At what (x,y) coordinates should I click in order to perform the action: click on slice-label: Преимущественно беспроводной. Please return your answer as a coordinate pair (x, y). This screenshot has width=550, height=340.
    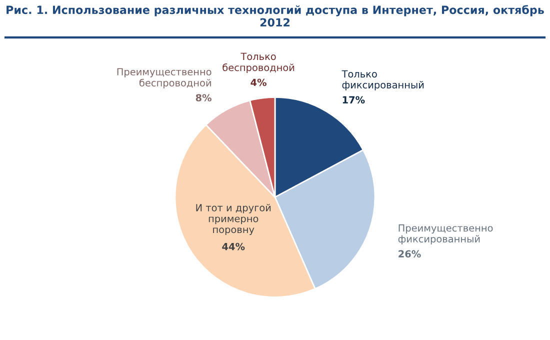
    Looking at the image, I should click on (164, 78).